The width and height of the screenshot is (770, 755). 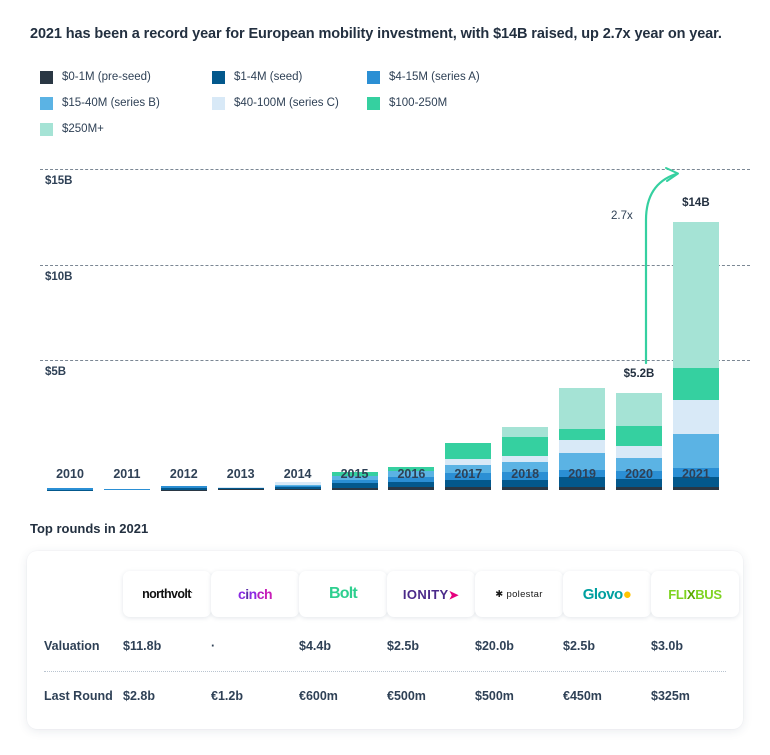 What do you see at coordinates (167, 594) in the screenshot?
I see `company-logo-northvolt: northvolt.` at bounding box center [167, 594].